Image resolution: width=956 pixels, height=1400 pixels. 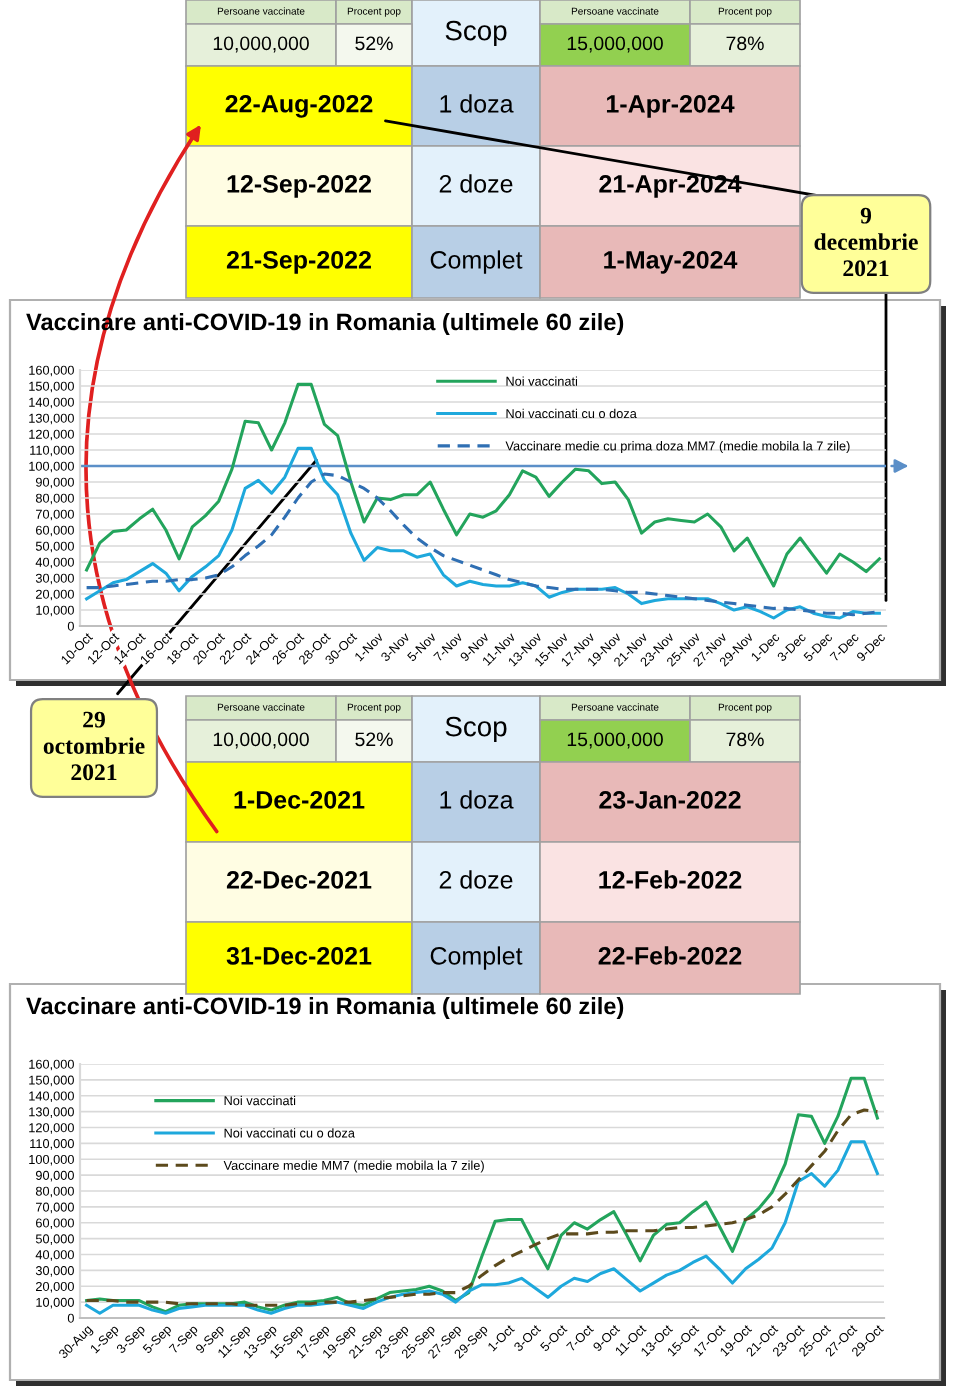 What do you see at coordinates (299, 106) in the screenshot?
I see `text: 22-Aug-2022` at bounding box center [299, 106].